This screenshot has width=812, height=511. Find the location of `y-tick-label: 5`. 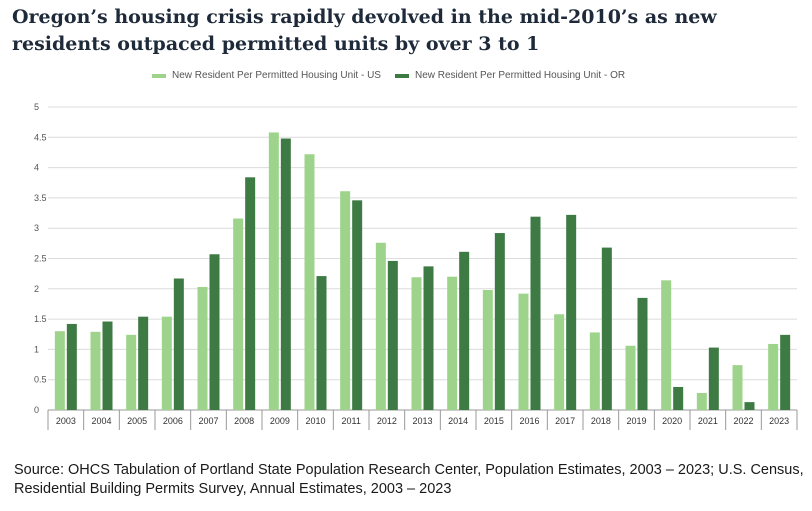

y-tick-label: 5 is located at coordinates (36, 107).